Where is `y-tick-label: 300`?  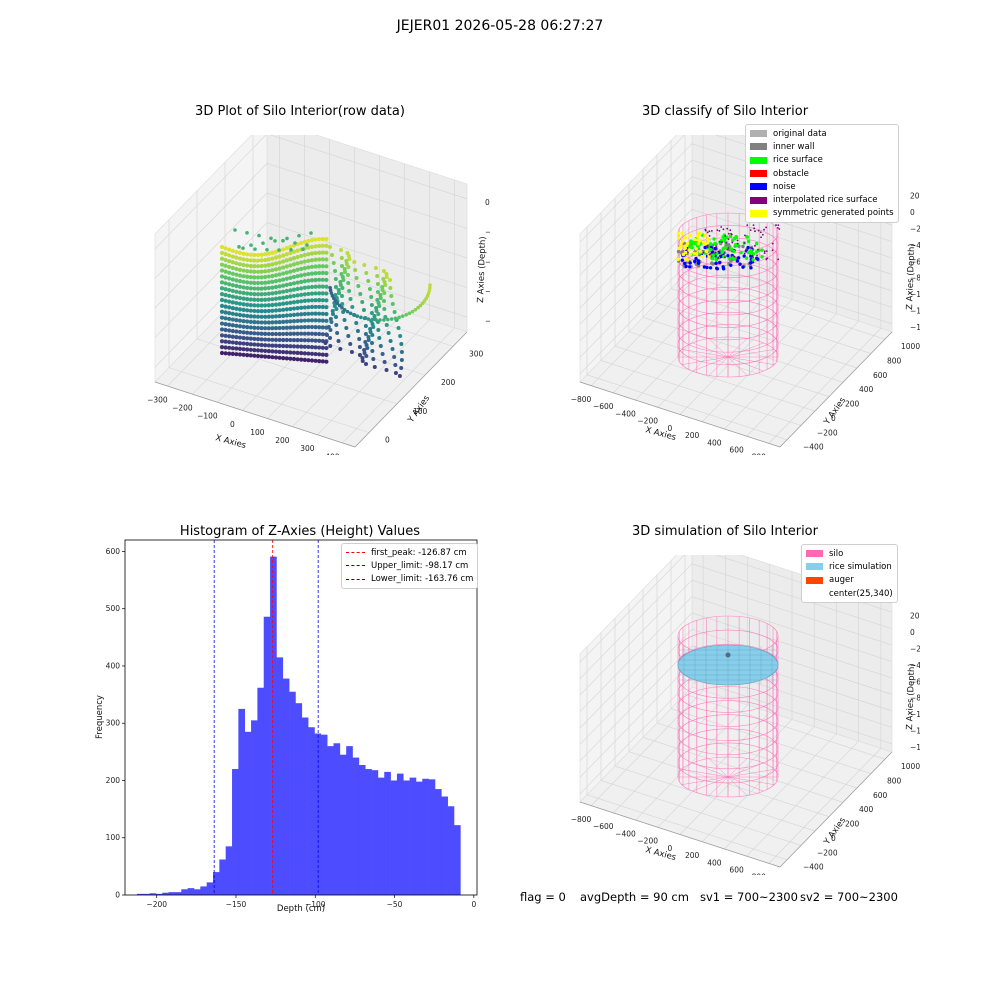
y-tick-label: 300 is located at coordinates (113, 723).